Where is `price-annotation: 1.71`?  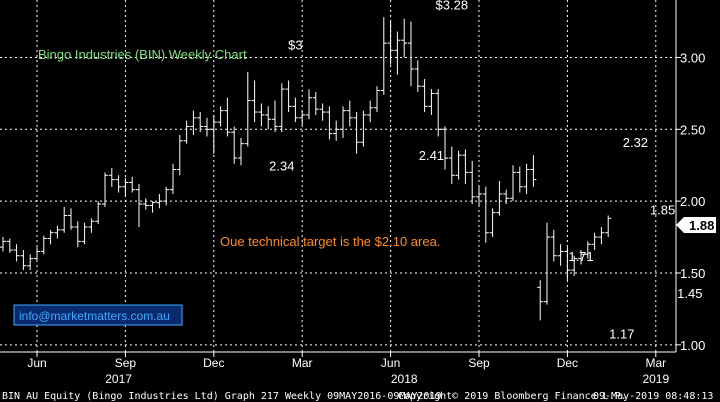 price-annotation: 1.71 is located at coordinates (580, 256).